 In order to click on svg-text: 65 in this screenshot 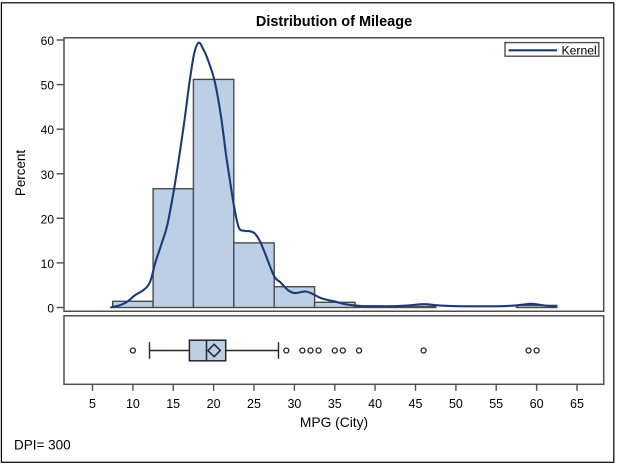, I will do `click(577, 404)`.